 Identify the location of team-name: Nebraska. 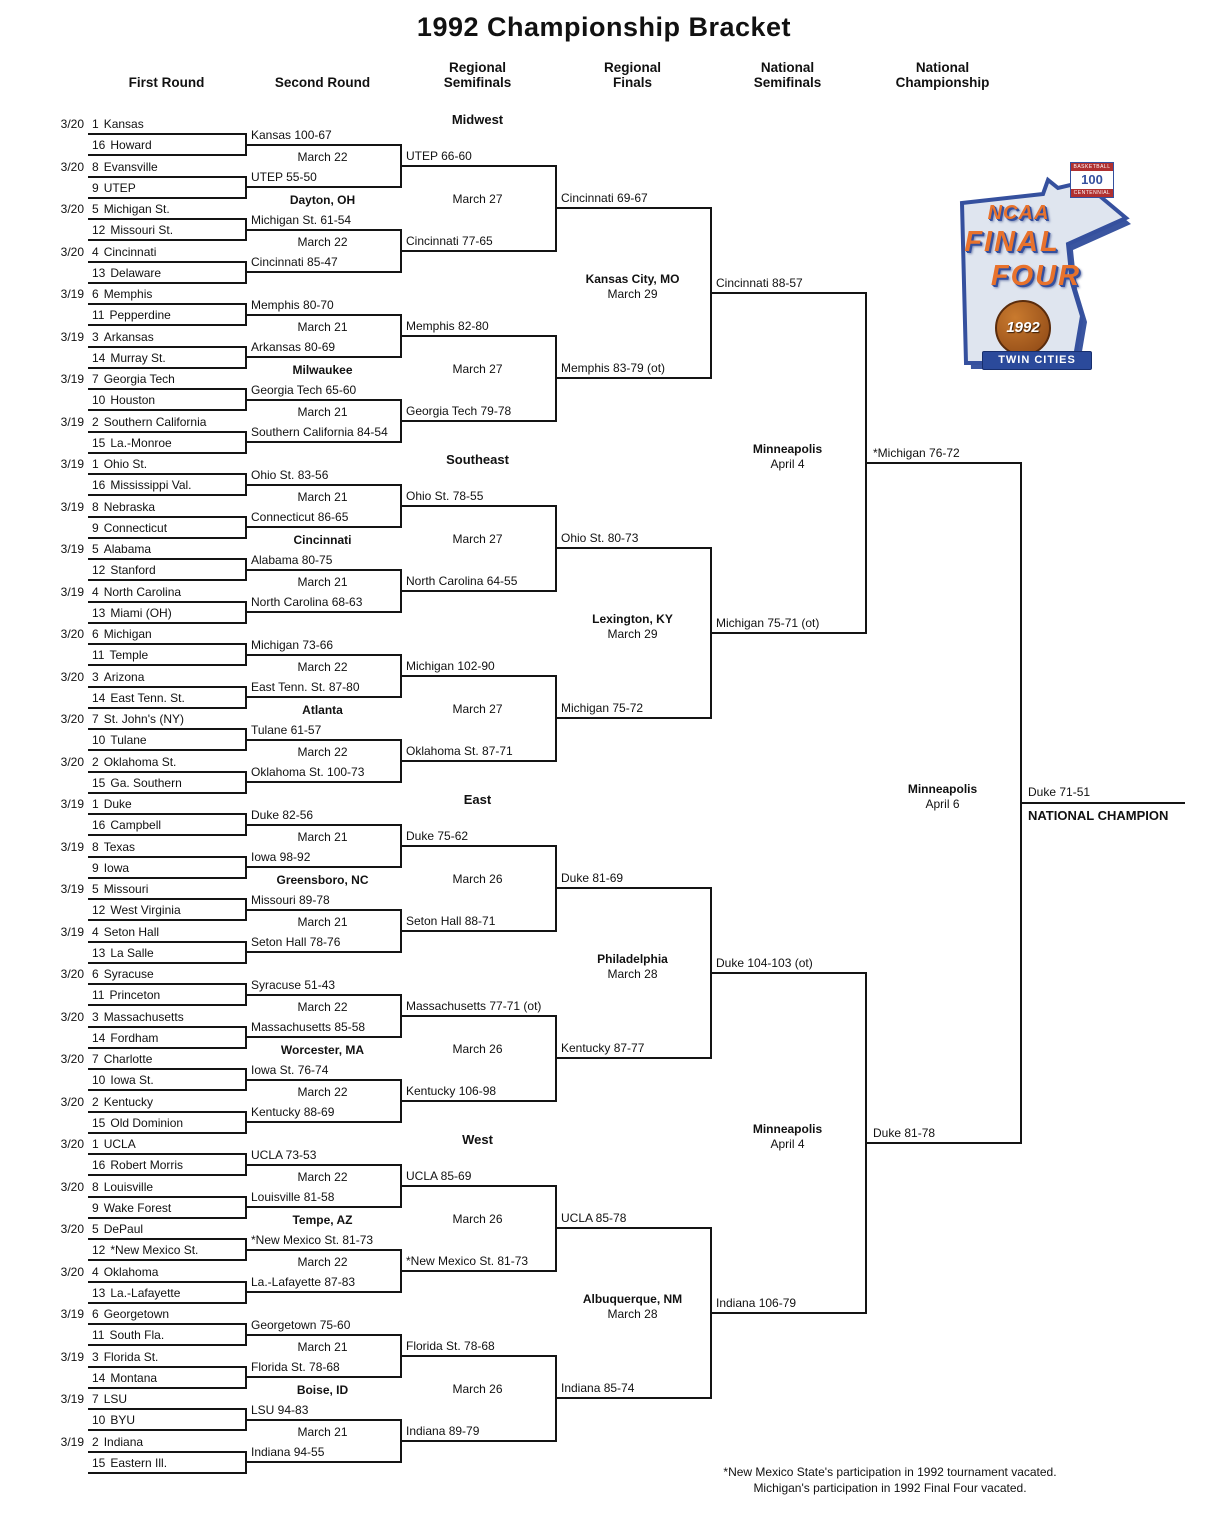
(129, 506).